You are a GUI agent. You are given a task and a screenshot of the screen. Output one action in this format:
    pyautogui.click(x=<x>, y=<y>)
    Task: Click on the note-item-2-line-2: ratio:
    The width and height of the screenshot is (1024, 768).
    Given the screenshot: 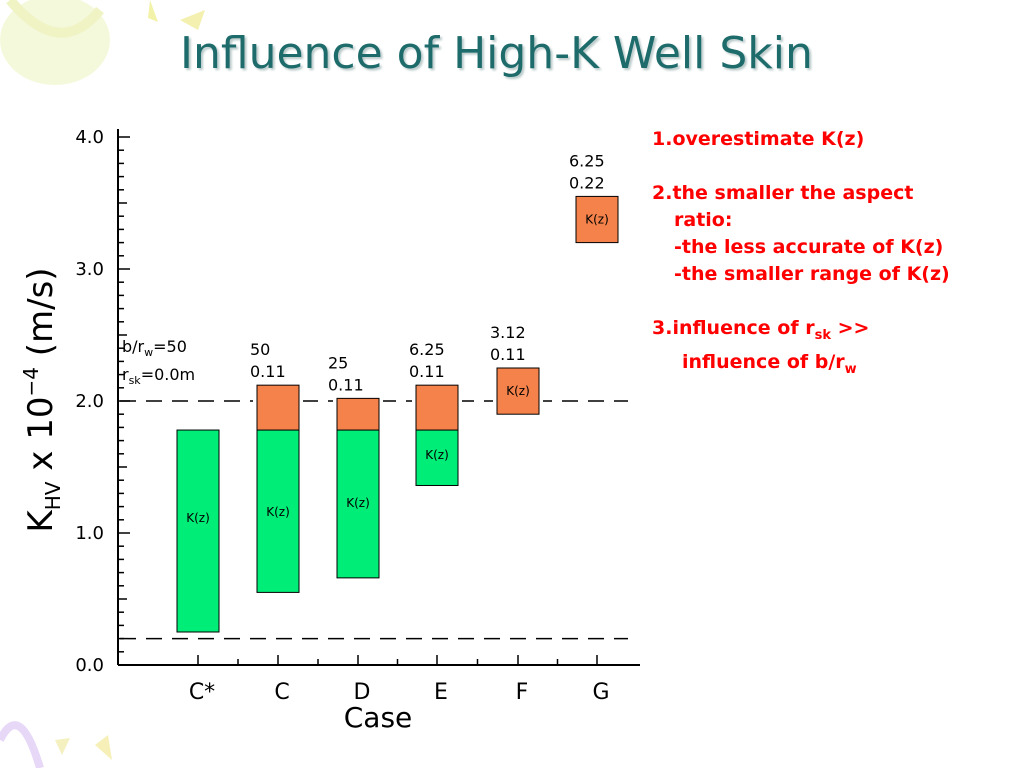 What is the action you would take?
    pyautogui.click(x=703, y=220)
    